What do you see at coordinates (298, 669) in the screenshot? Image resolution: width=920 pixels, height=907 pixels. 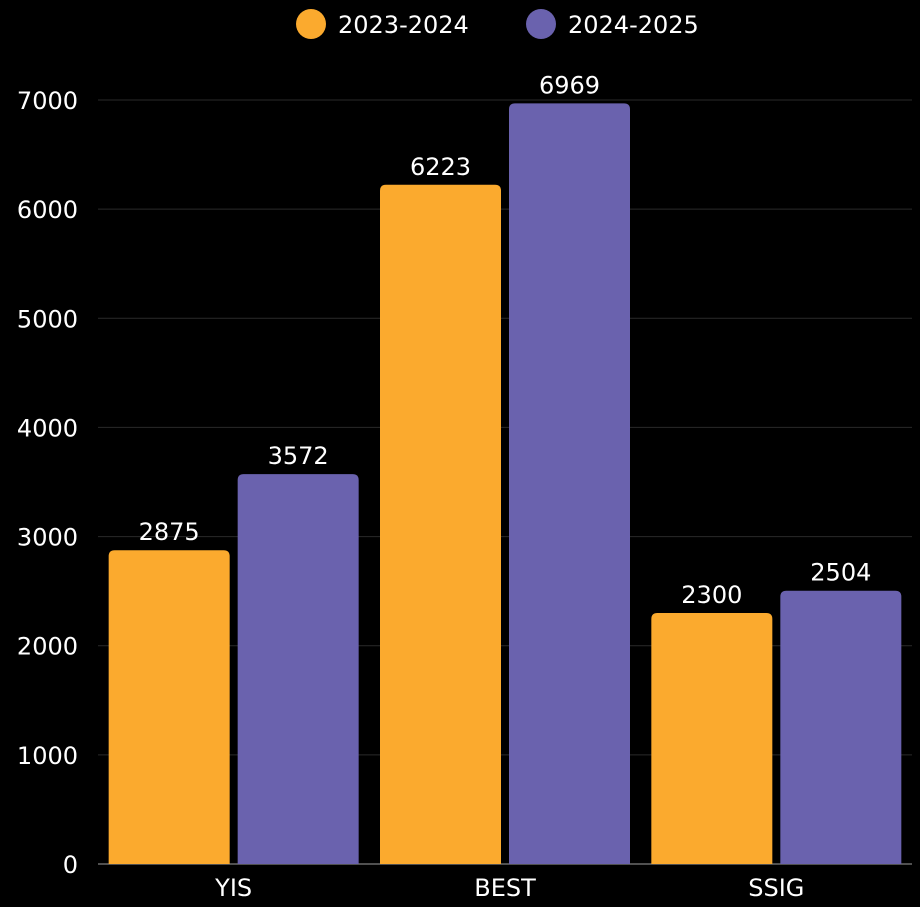 I see `bar-yis-2024-2025` at bounding box center [298, 669].